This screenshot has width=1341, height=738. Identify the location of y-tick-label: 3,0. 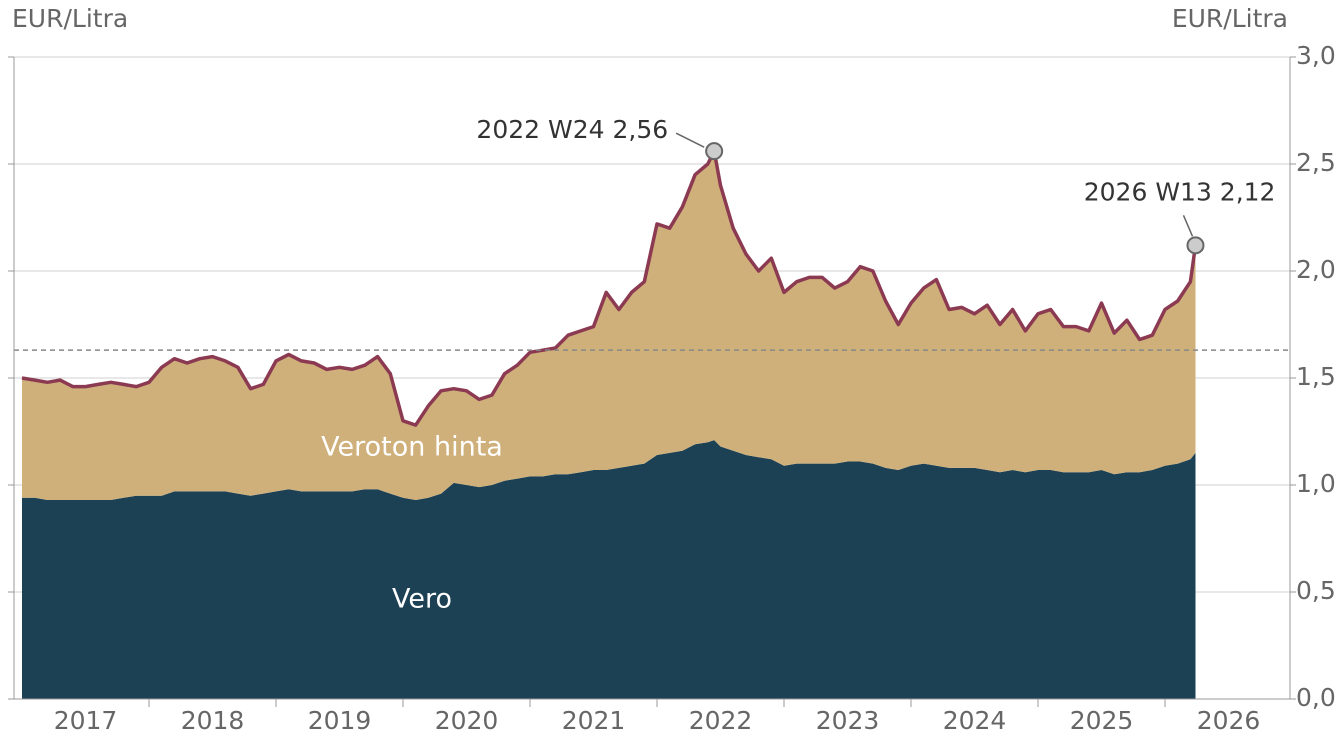
(1316, 55).